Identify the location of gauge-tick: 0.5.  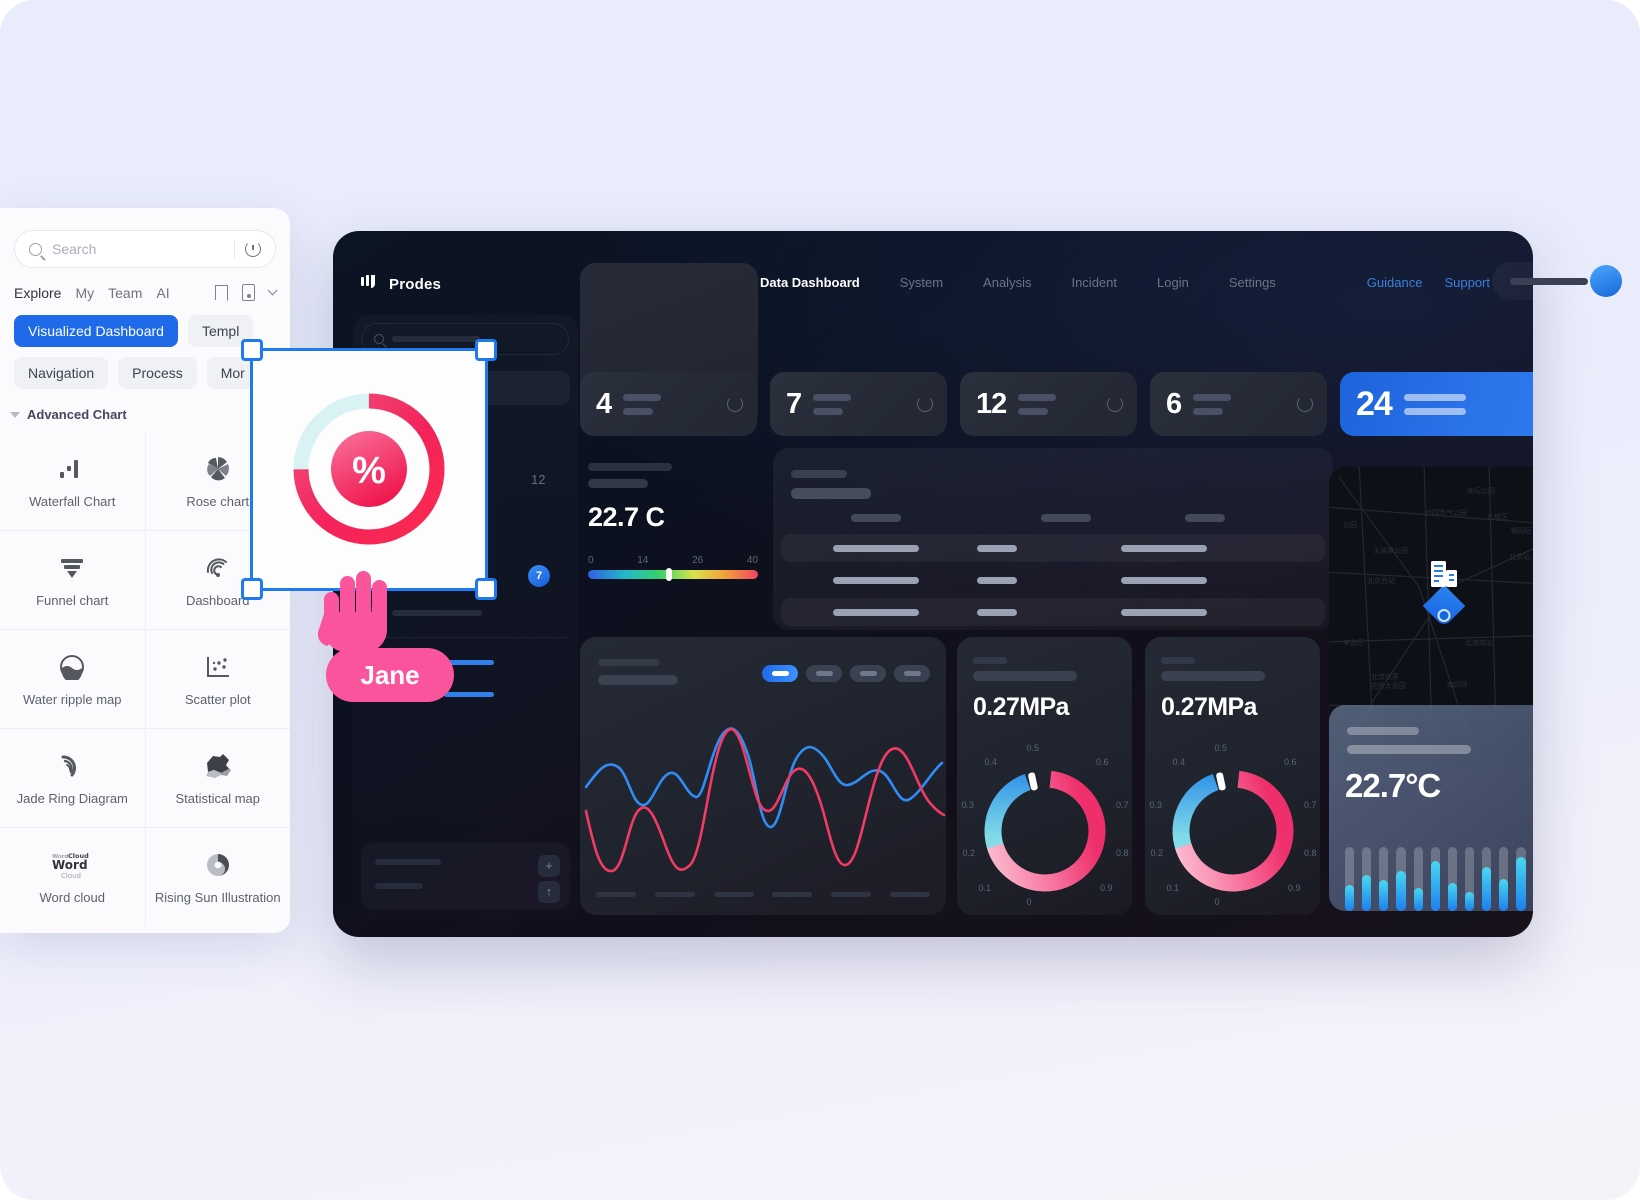
(1033, 748).